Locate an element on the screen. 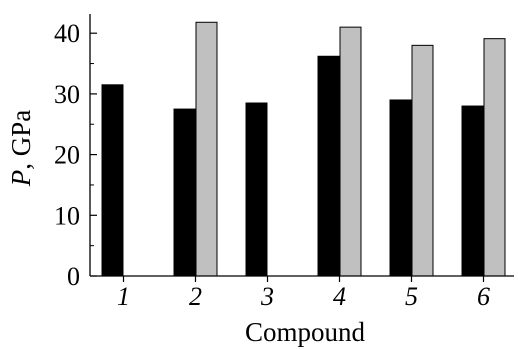  x-axis-title: Compound is located at coordinates (305, 332).